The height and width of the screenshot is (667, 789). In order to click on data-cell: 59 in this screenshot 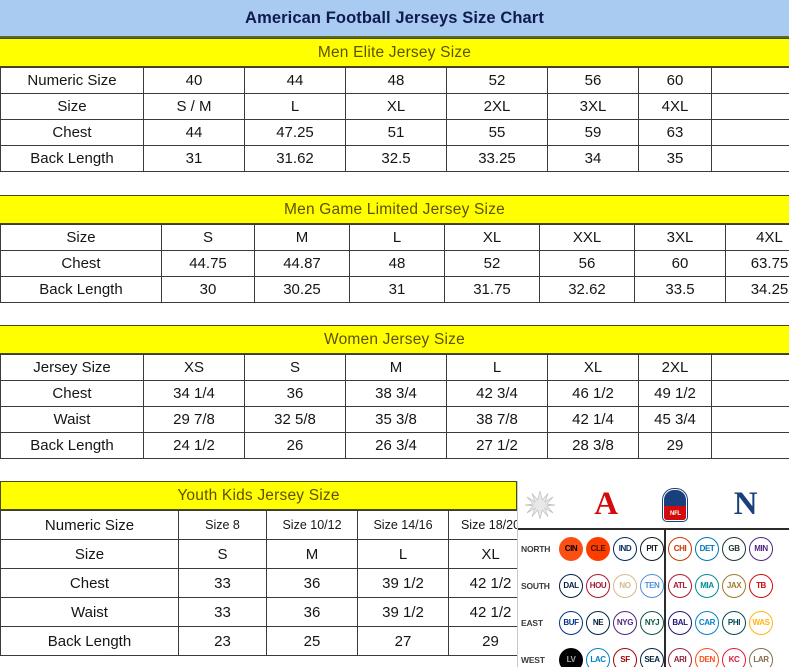, I will do `click(593, 132)`.